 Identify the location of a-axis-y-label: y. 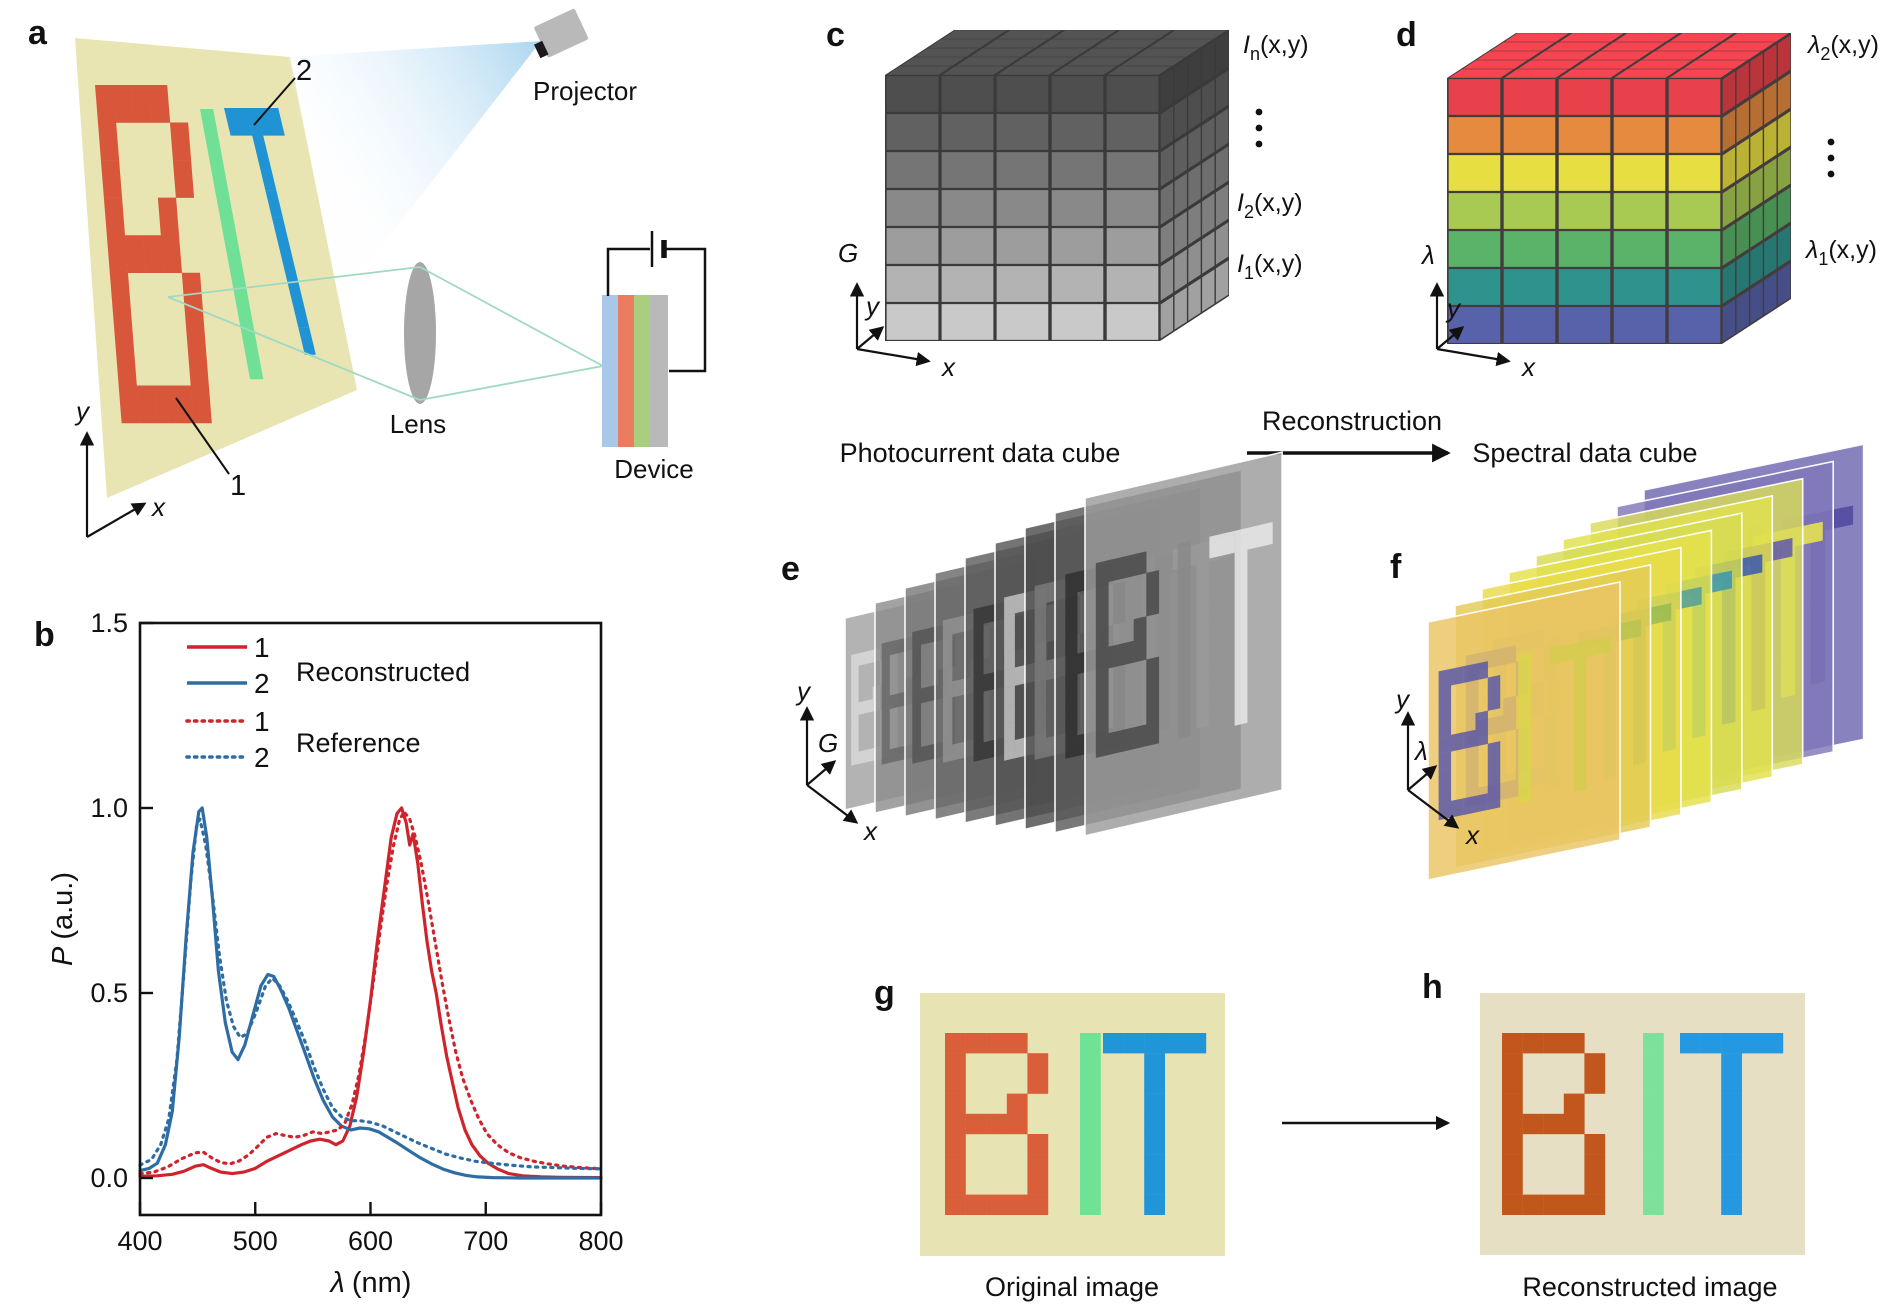
(82, 411).